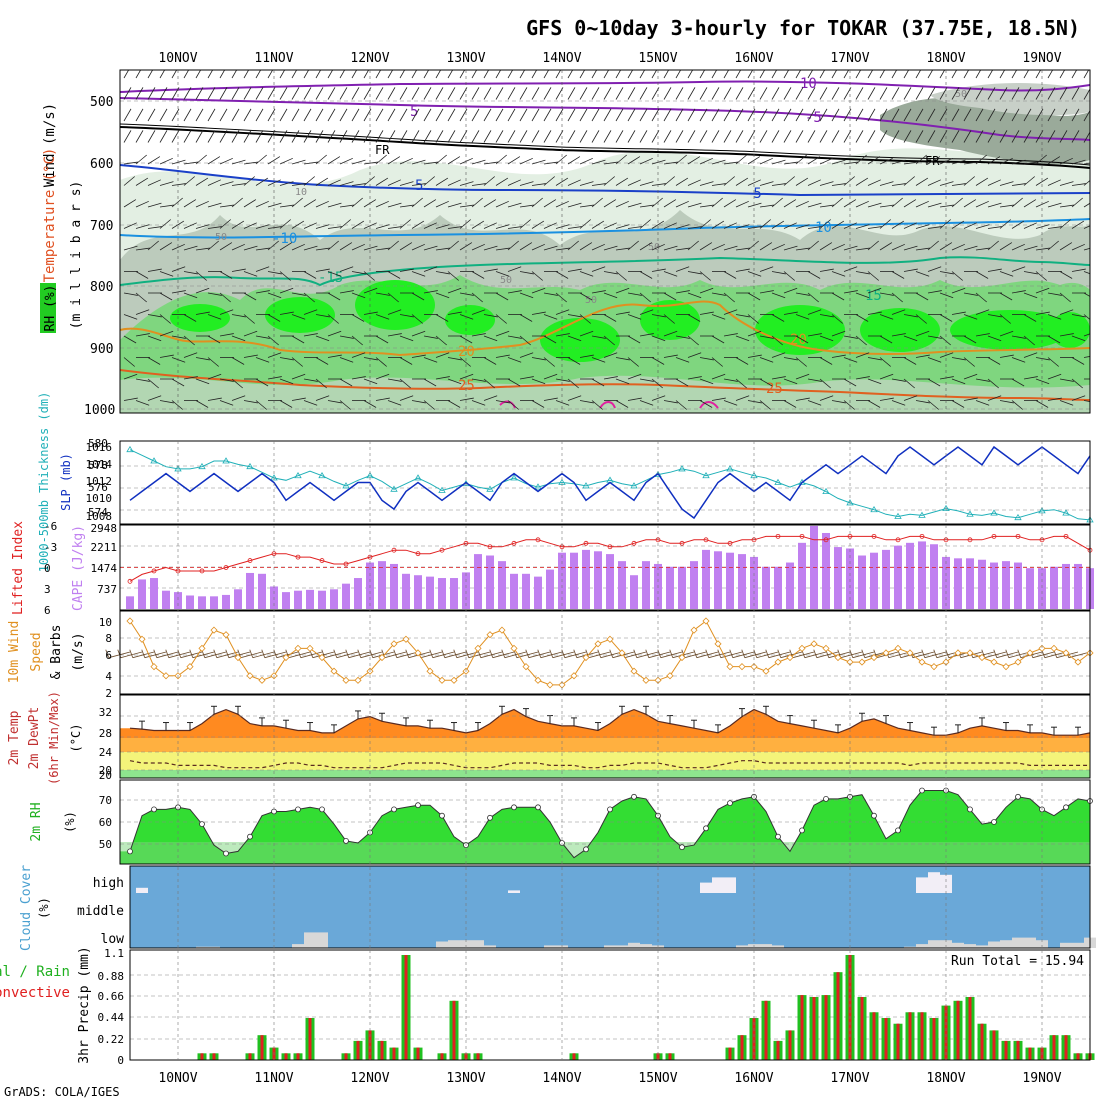  I want to click on cloud-panel: high middle low Cloud Cover (%), so click(557, 908).